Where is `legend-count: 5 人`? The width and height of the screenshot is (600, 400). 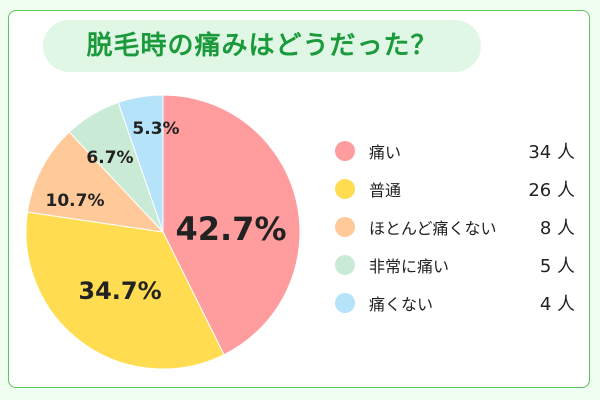
legend-count: 5 人 is located at coordinates (557, 266).